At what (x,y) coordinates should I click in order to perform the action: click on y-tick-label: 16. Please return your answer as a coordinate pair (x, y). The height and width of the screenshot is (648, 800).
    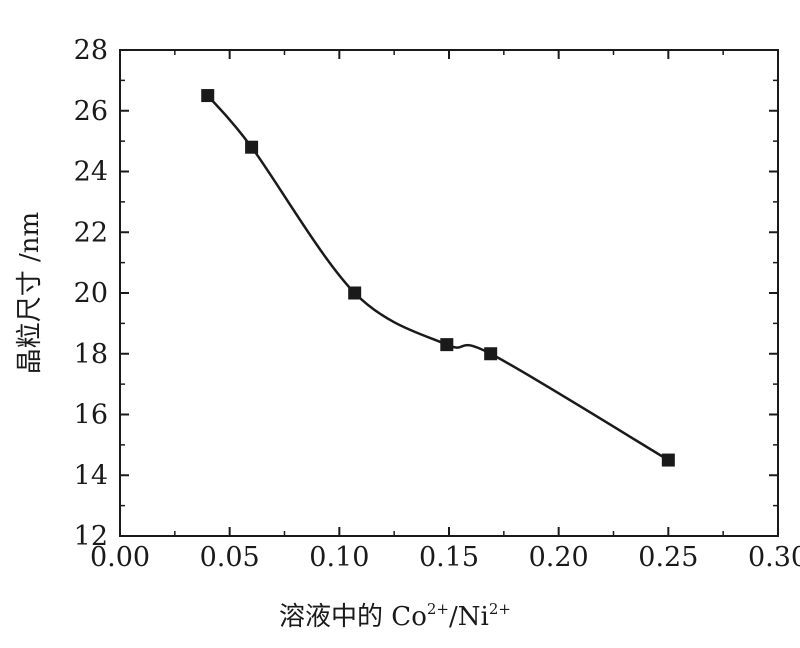
    Looking at the image, I should click on (91, 415).